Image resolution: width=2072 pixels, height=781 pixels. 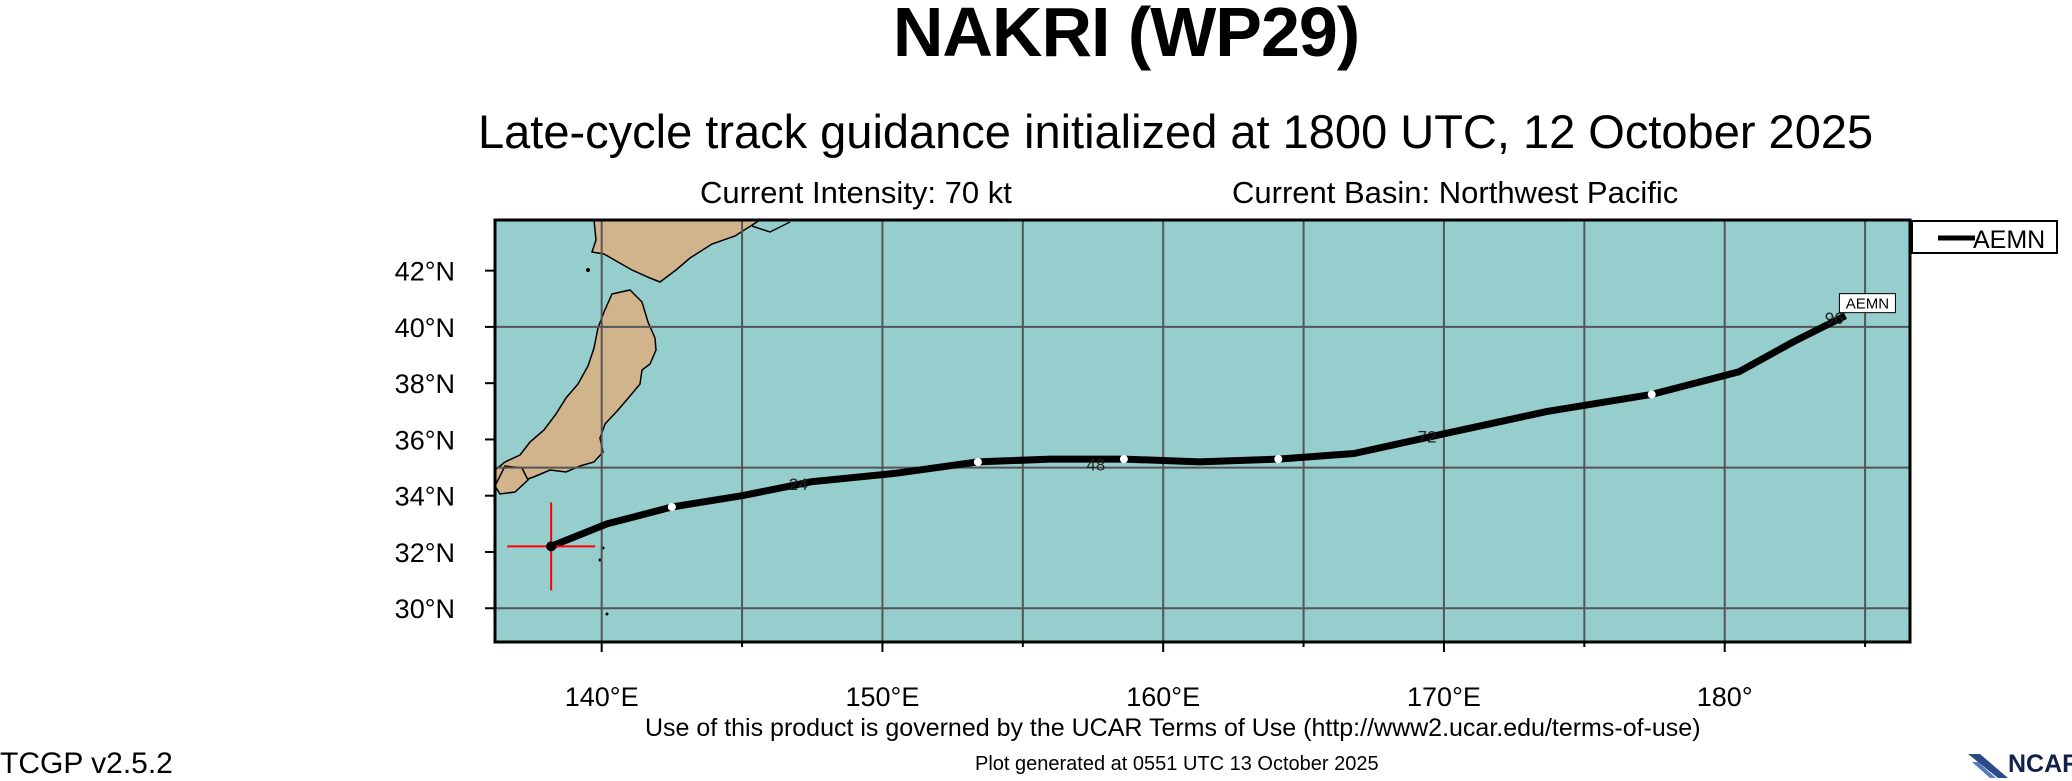 What do you see at coordinates (2009, 240) in the screenshot?
I see `legend-label-aemn: AEMN` at bounding box center [2009, 240].